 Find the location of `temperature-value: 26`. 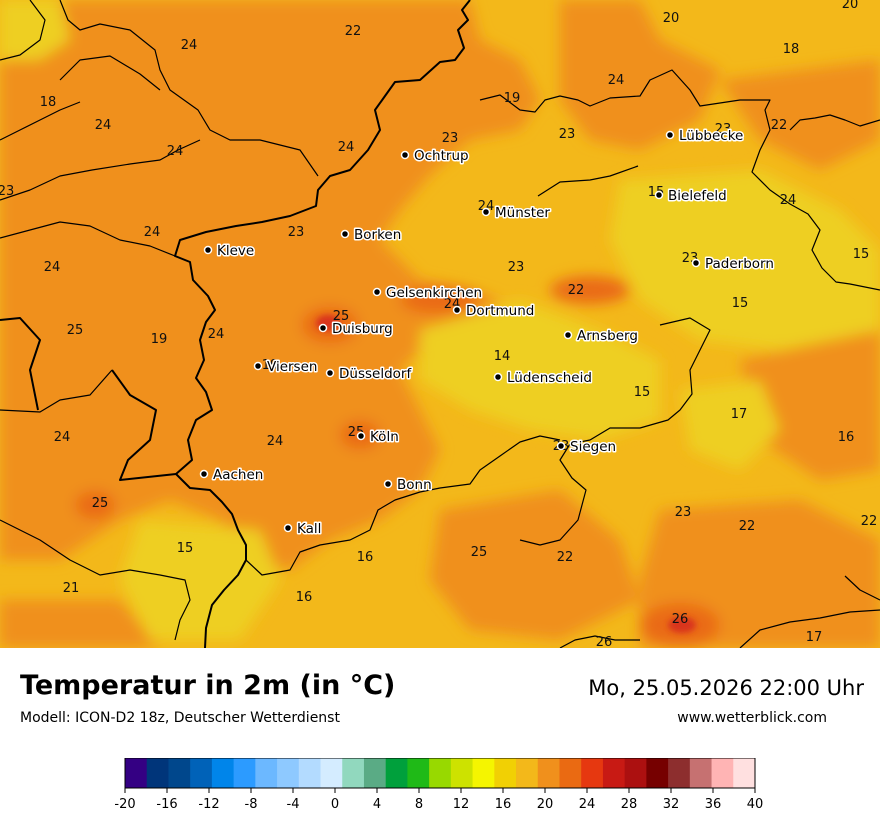

temperature-value: 26 is located at coordinates (680, 619).